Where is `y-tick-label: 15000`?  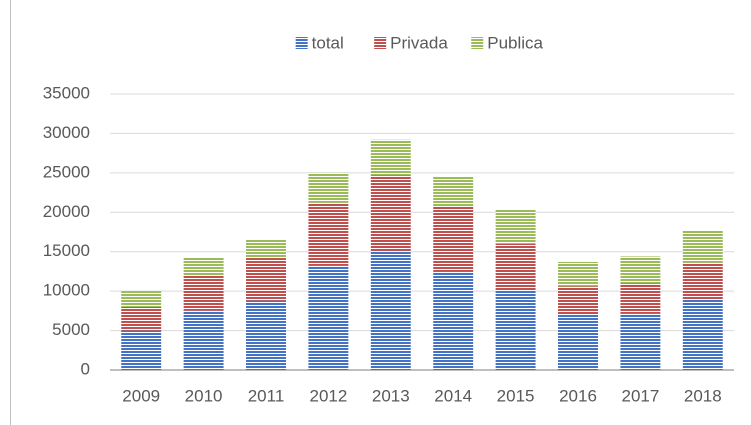 y-tick-label: 15000 is located at coordinates (66, 250).